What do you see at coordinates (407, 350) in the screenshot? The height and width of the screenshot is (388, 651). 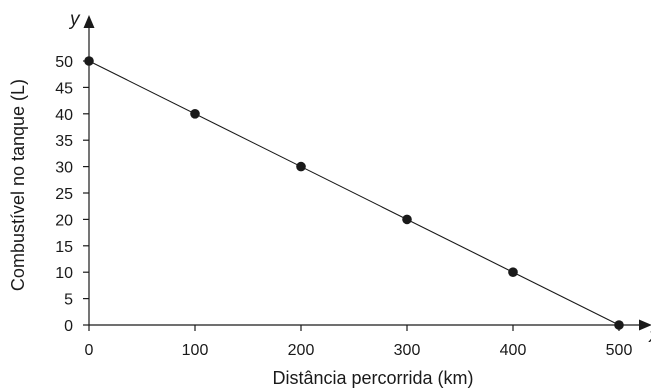 I see `x-tick-label: 300` at bounding box center [407, 350].